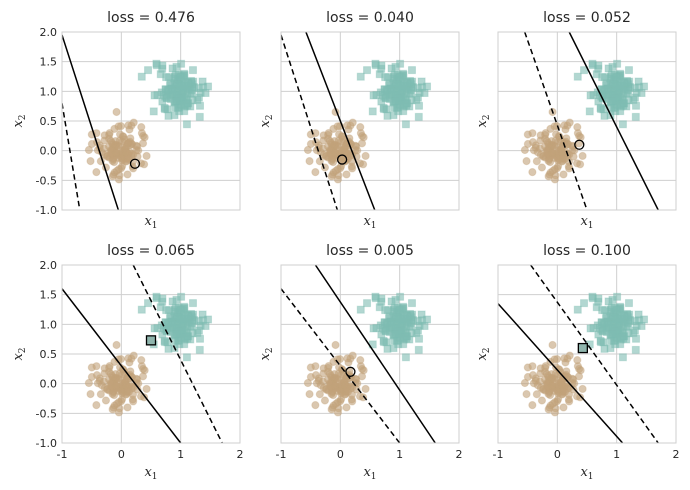 The width and height of the screenshot is (690, 490). What do you see at coordinates (46, 413) in the screenshot?
I see `y-tick-label: -0.5` at bounding box center [46, 413].